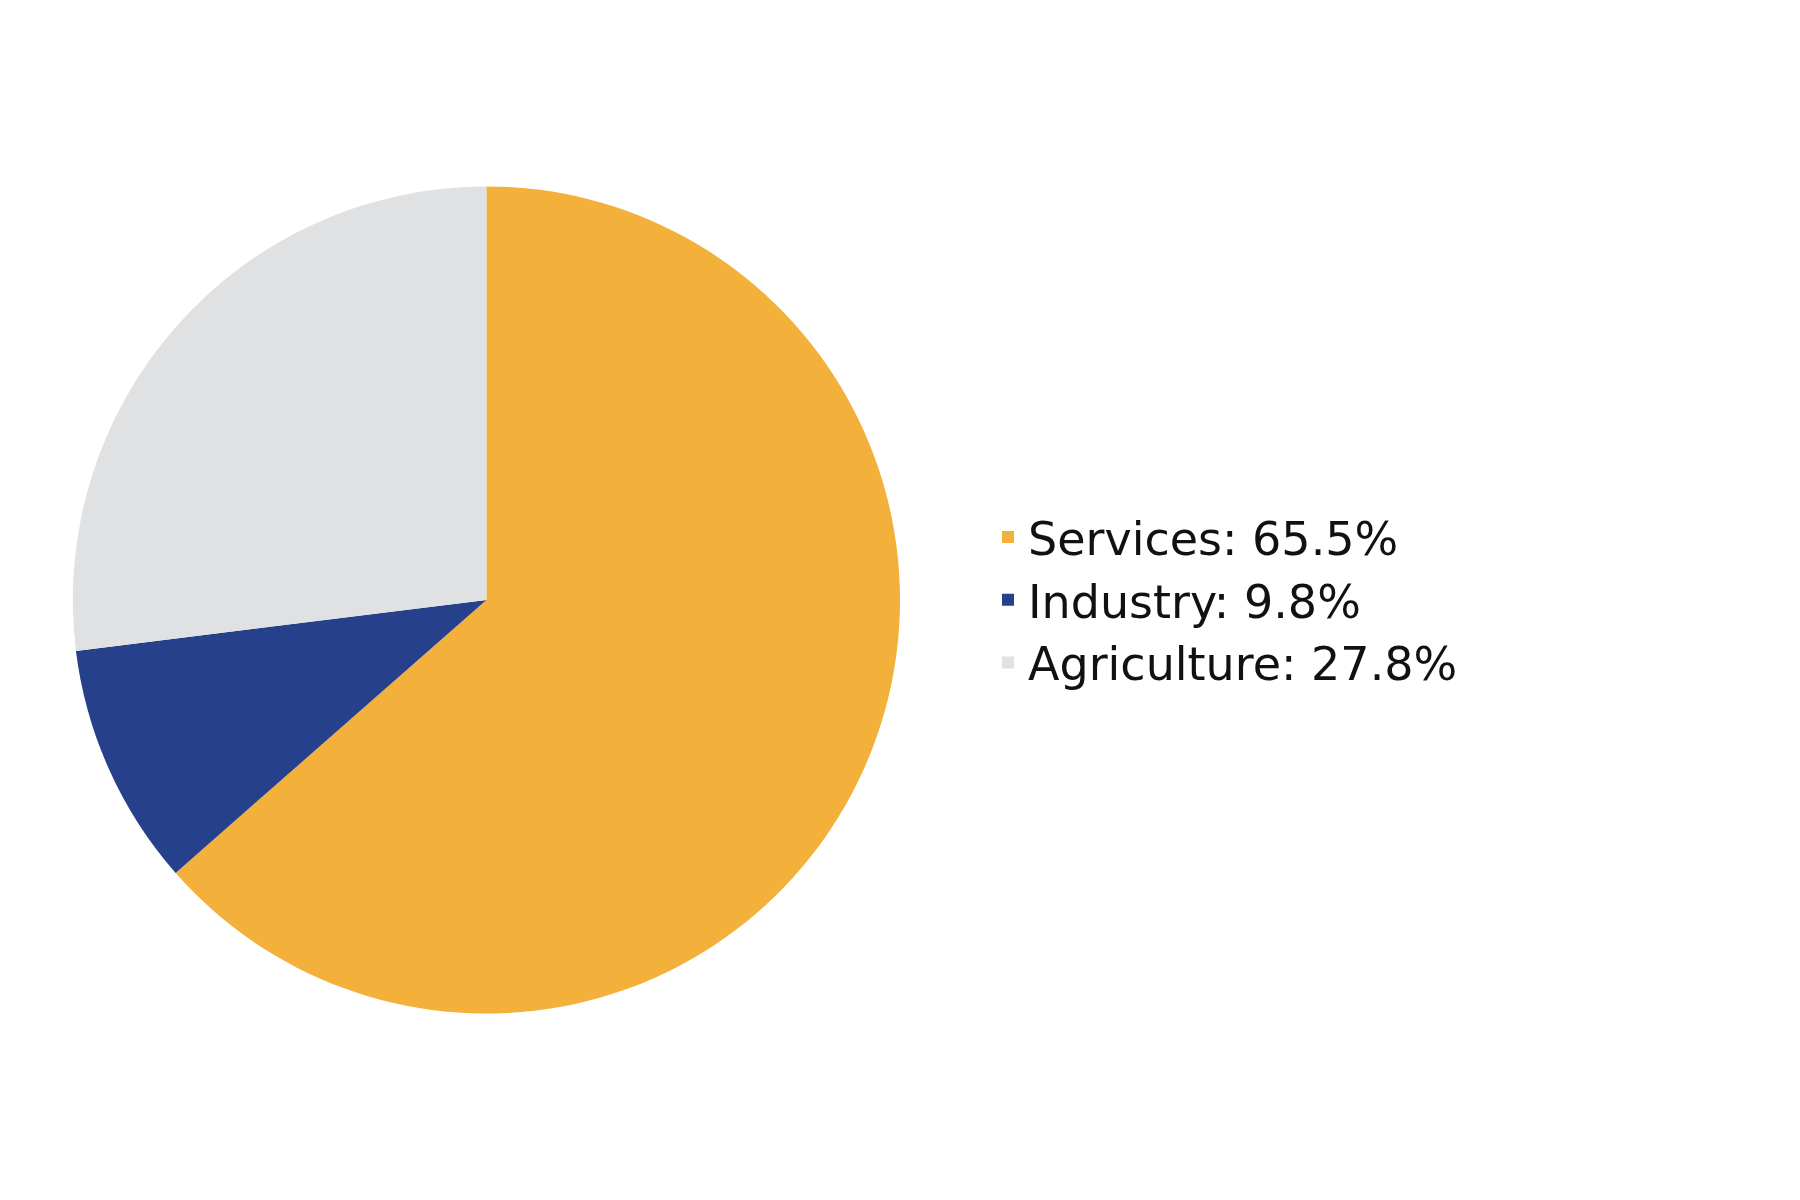 This screenshot has width=1800, height=1200. I want to click on legend-label: Agriculture: 27.8%, so click(1243, 664).